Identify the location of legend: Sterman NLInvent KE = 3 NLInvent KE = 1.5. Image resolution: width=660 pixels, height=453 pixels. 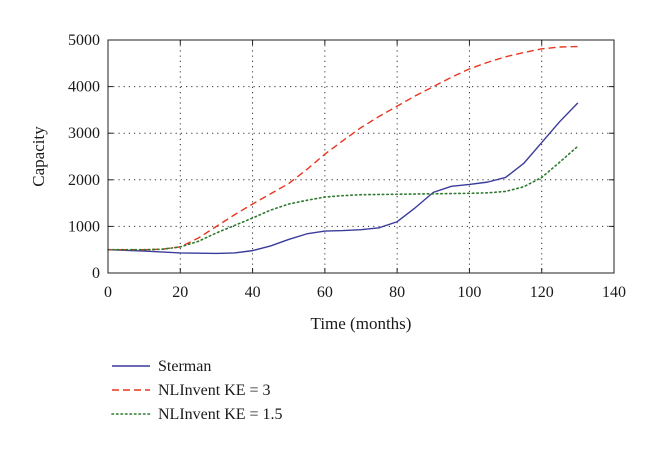
(197, 390).